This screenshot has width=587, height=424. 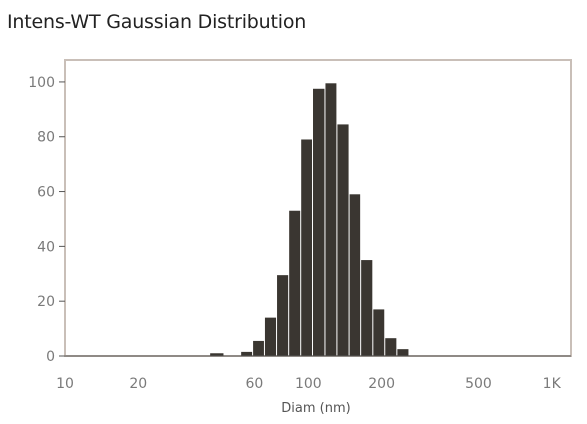 I want to click on x-axis-ticks: 10 20 60 100 200 500 1K, so click(x=309, y=384).